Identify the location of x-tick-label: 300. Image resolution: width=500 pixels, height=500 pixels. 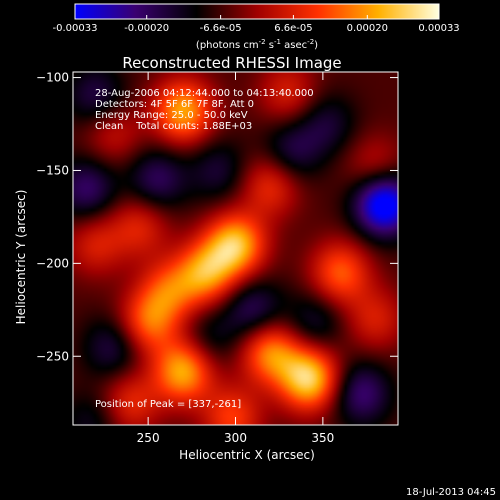
(235, 438).